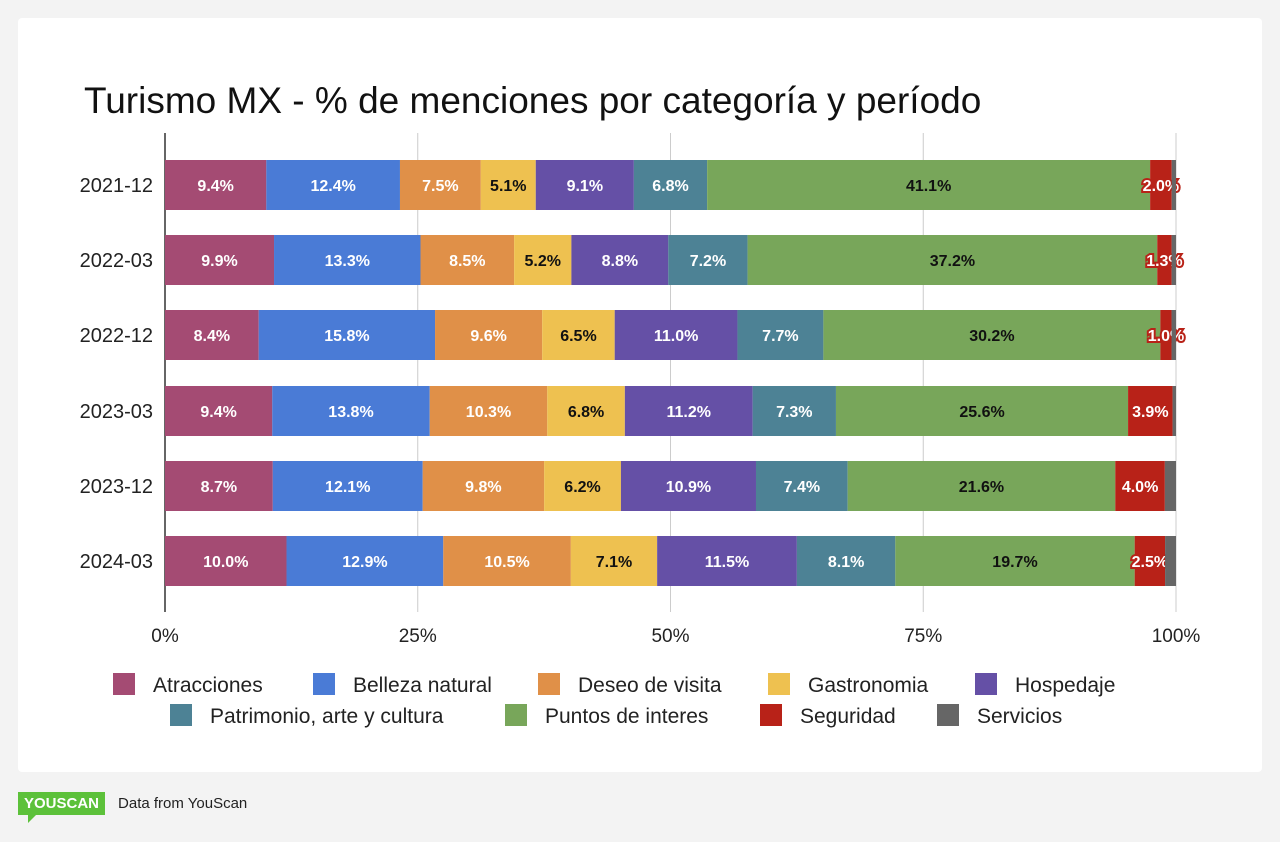 Image resolution: width=1280 pixels, height=842 pixels. I want to click on legend-item: Patrimonio, arte y cultura, so click(307, 716).